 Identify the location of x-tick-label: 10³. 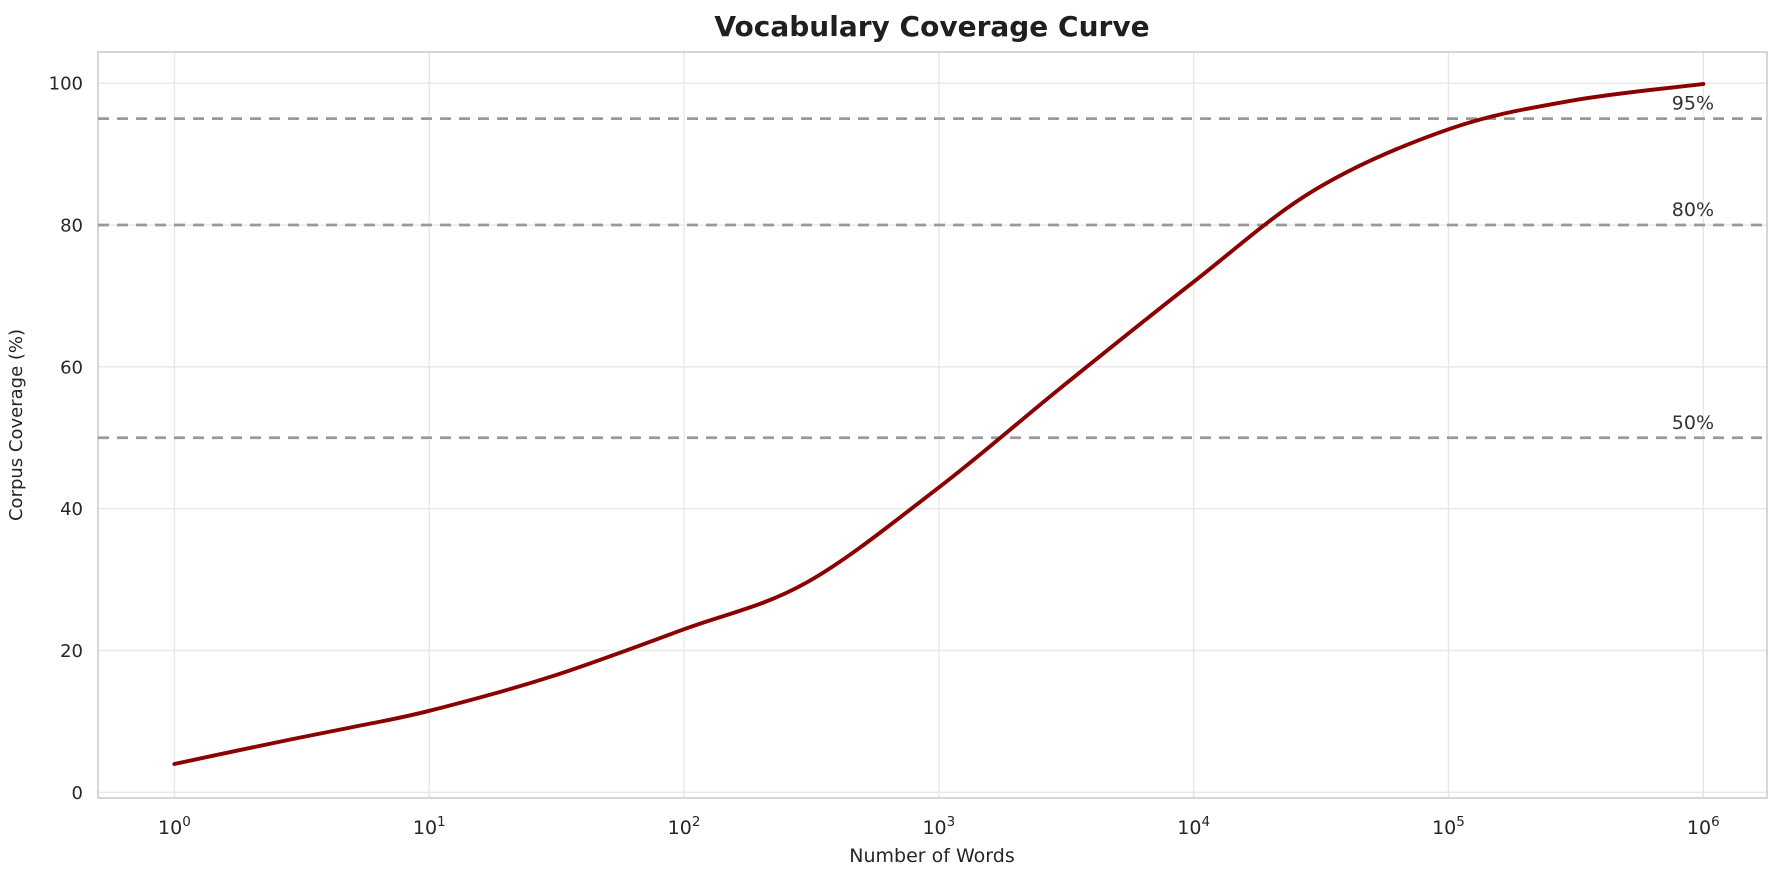
(938, 826).